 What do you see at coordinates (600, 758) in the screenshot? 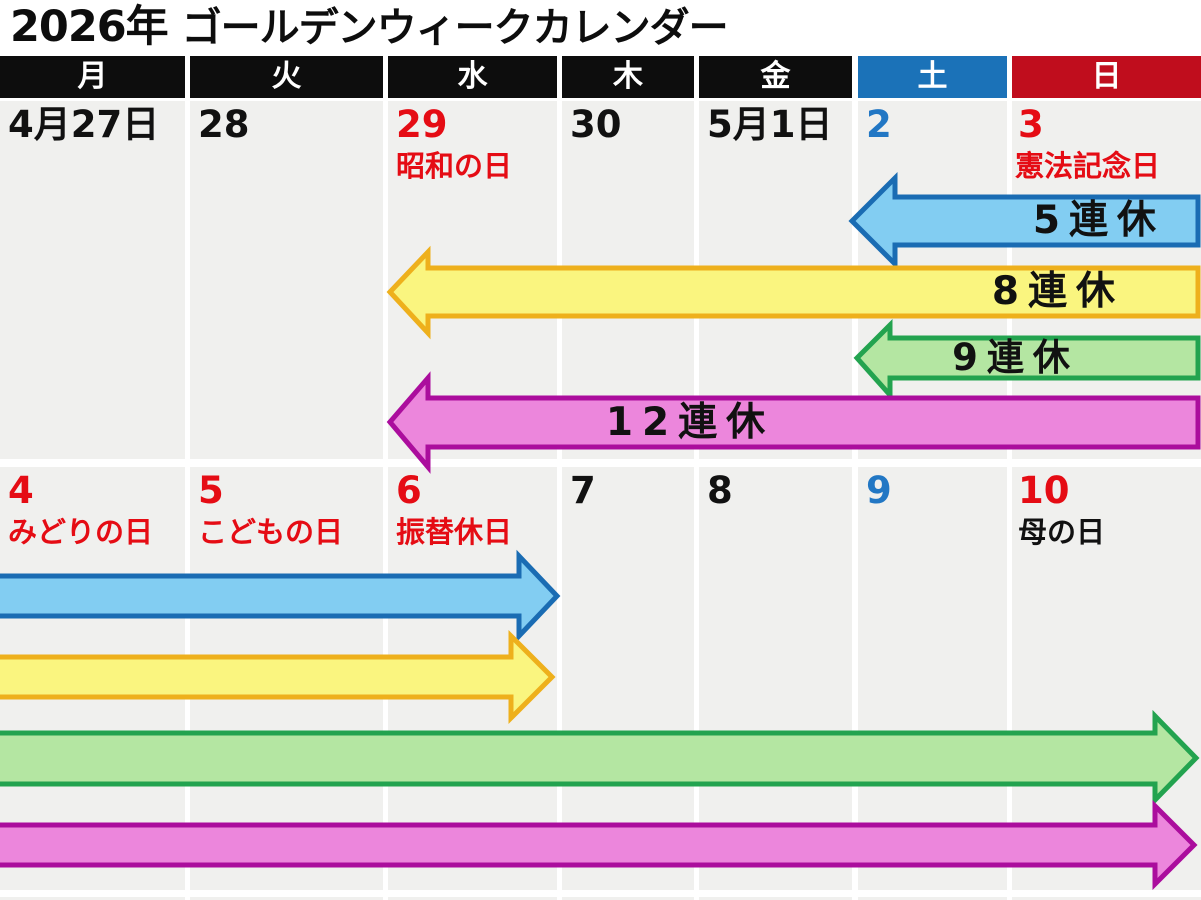
I see `arrow-9renkyu-week2` at bounding box center [600, 758].